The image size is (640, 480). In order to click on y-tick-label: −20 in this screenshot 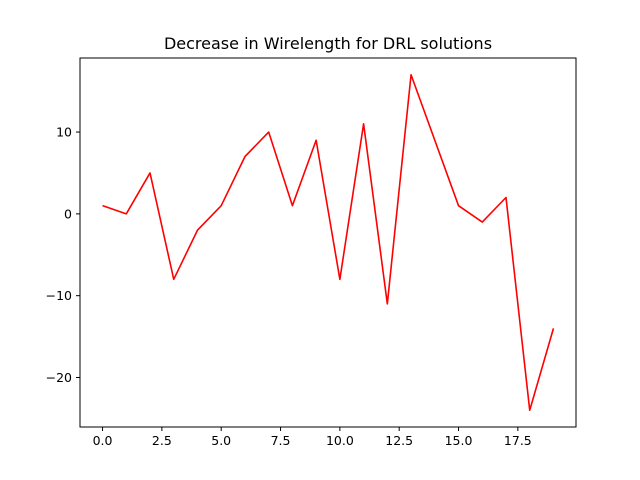, I will do `click(59, 377)`.